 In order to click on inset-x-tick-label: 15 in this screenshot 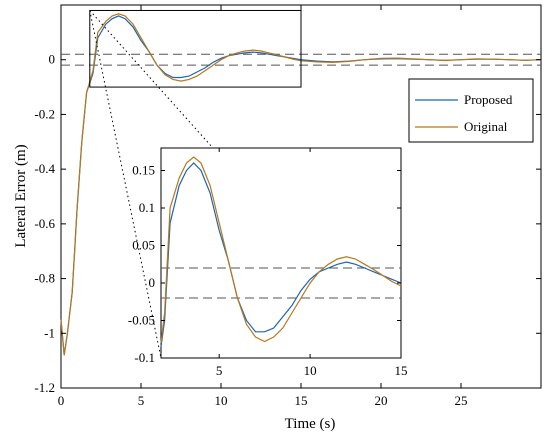, I will do `click(401, 370)`.